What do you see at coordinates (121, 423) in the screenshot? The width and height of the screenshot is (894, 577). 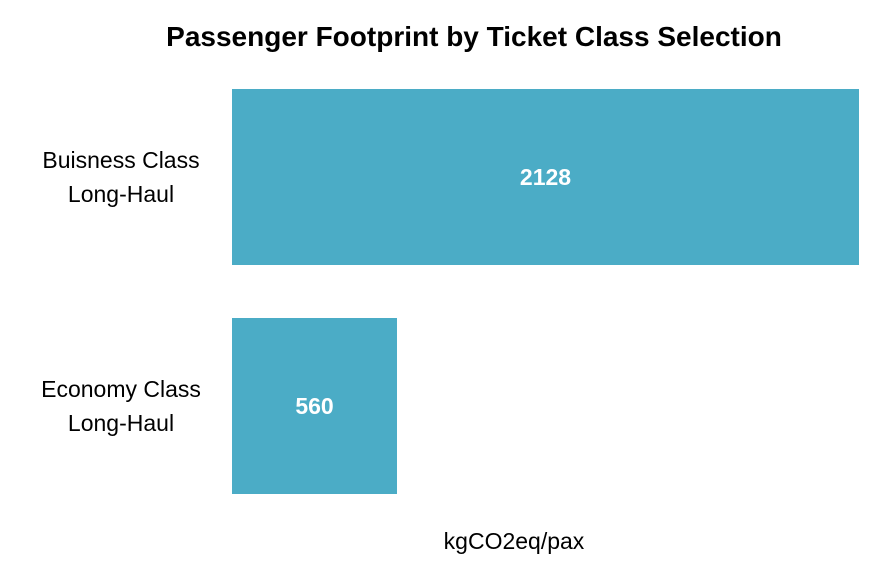 I see `category-label-1-line-1: Long-Haul` at bounding box center [121, 423].